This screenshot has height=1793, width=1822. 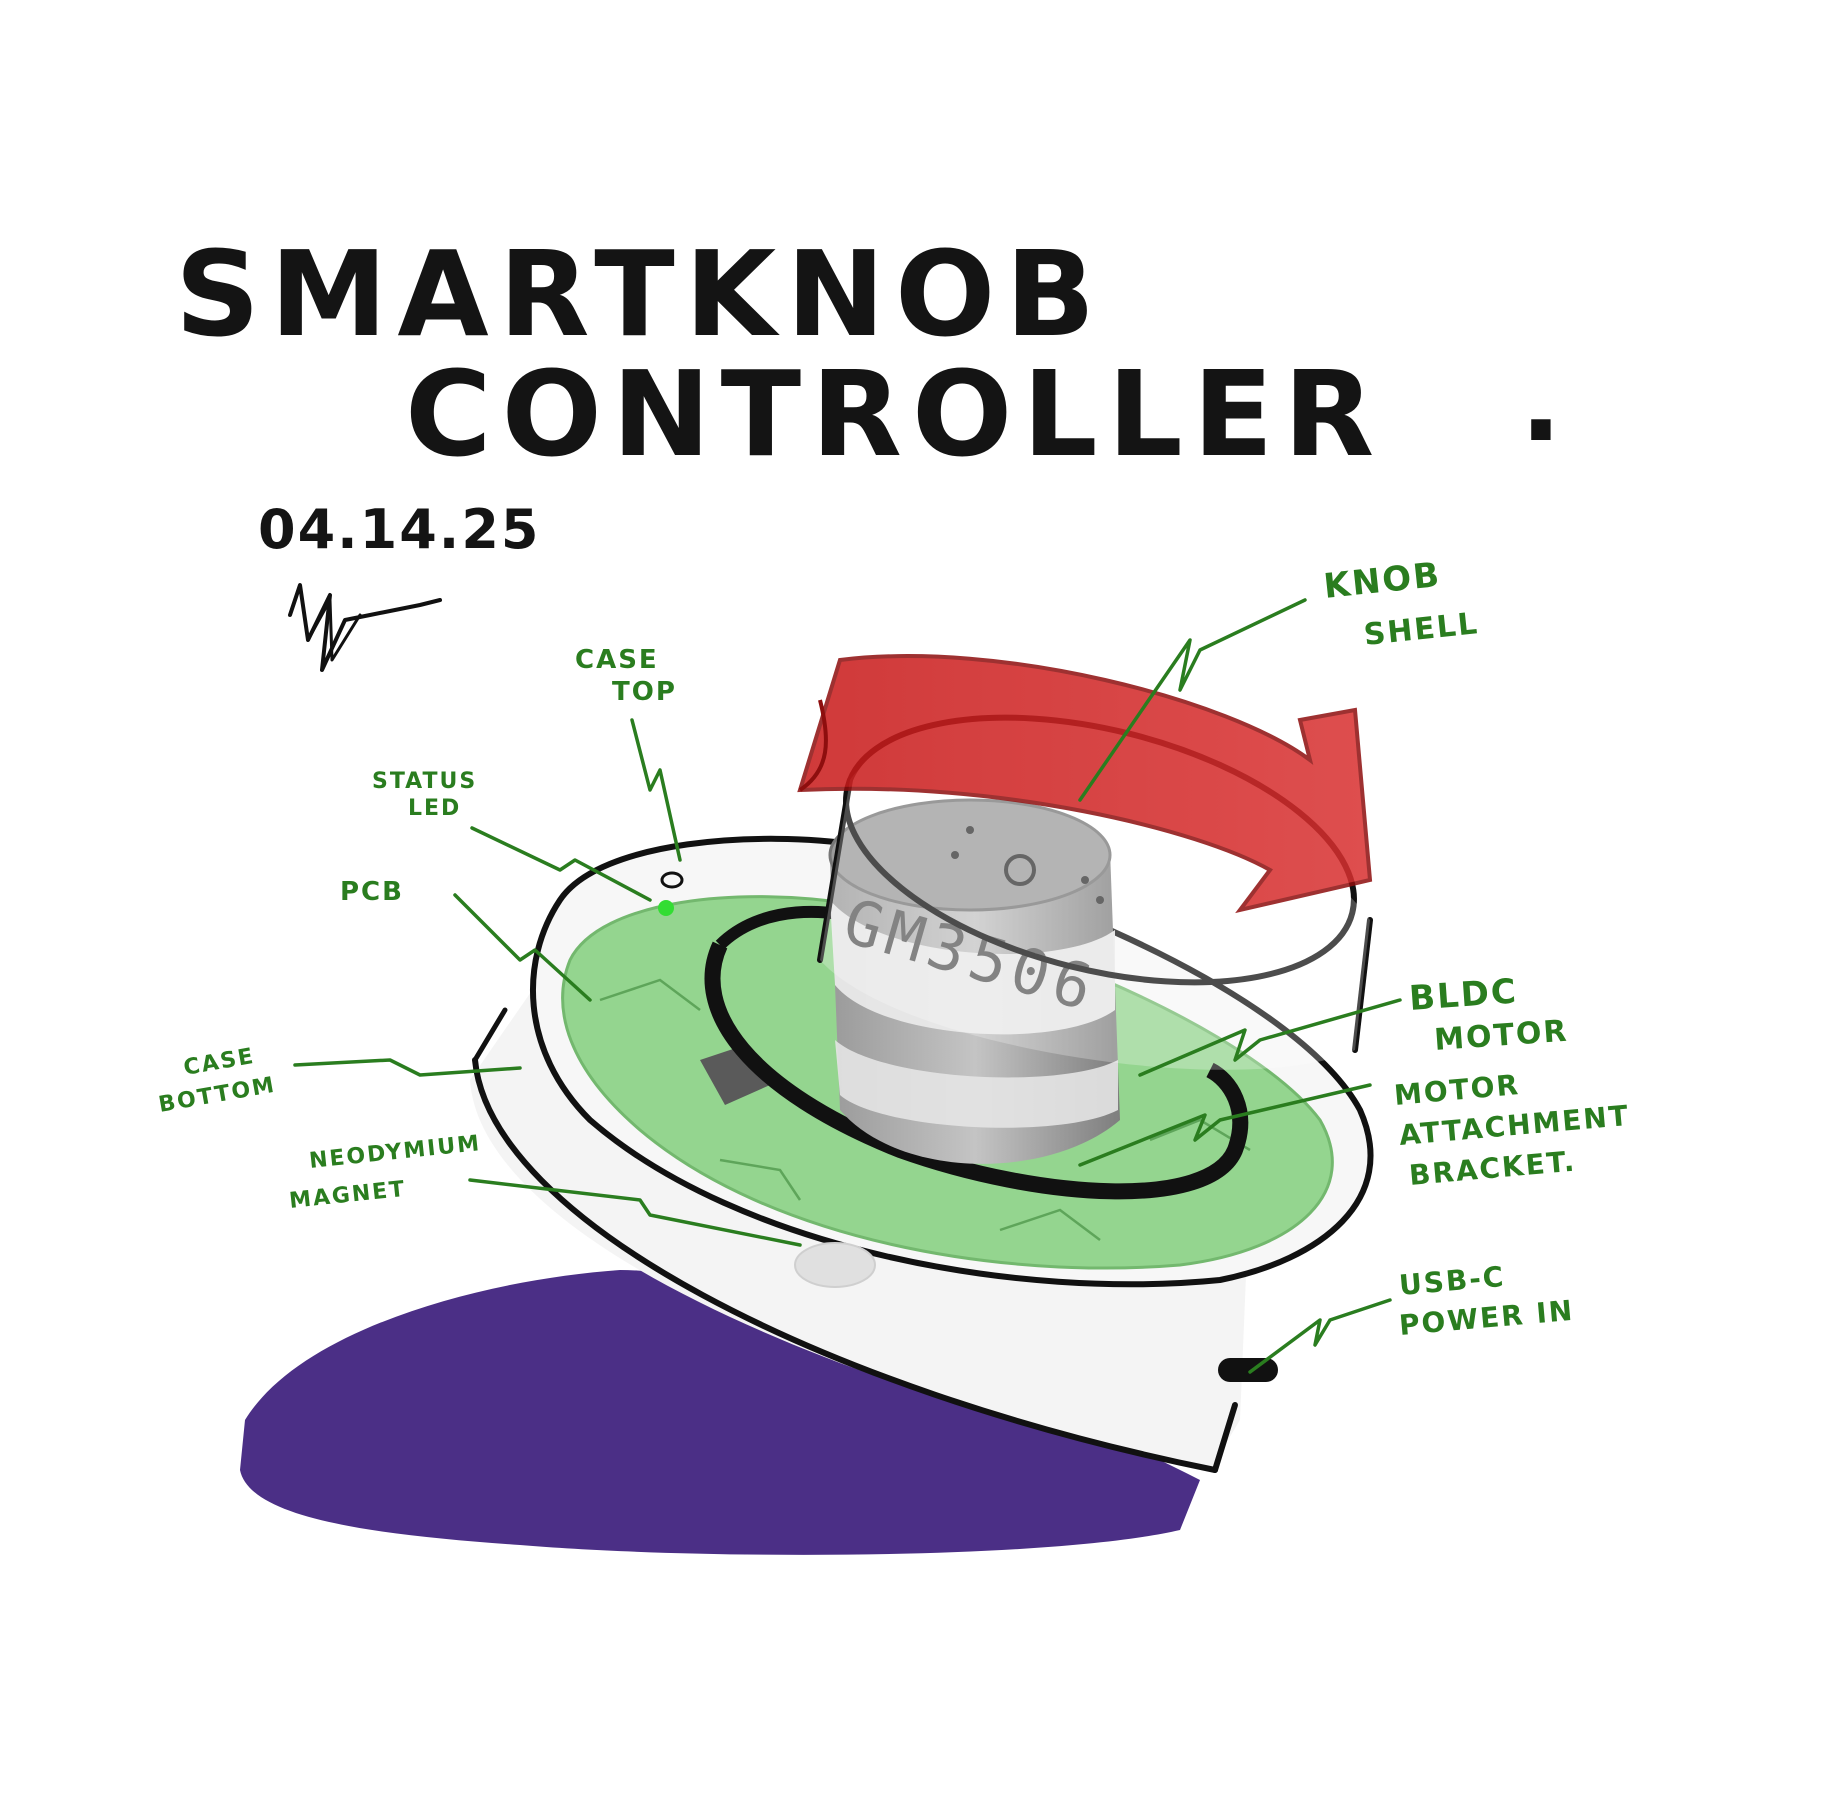 What do you see at coordinates (1452, 1281) in the screenshot?
I see `callout-usb-line1: USB-C` at bounding box center [1452, 1281].